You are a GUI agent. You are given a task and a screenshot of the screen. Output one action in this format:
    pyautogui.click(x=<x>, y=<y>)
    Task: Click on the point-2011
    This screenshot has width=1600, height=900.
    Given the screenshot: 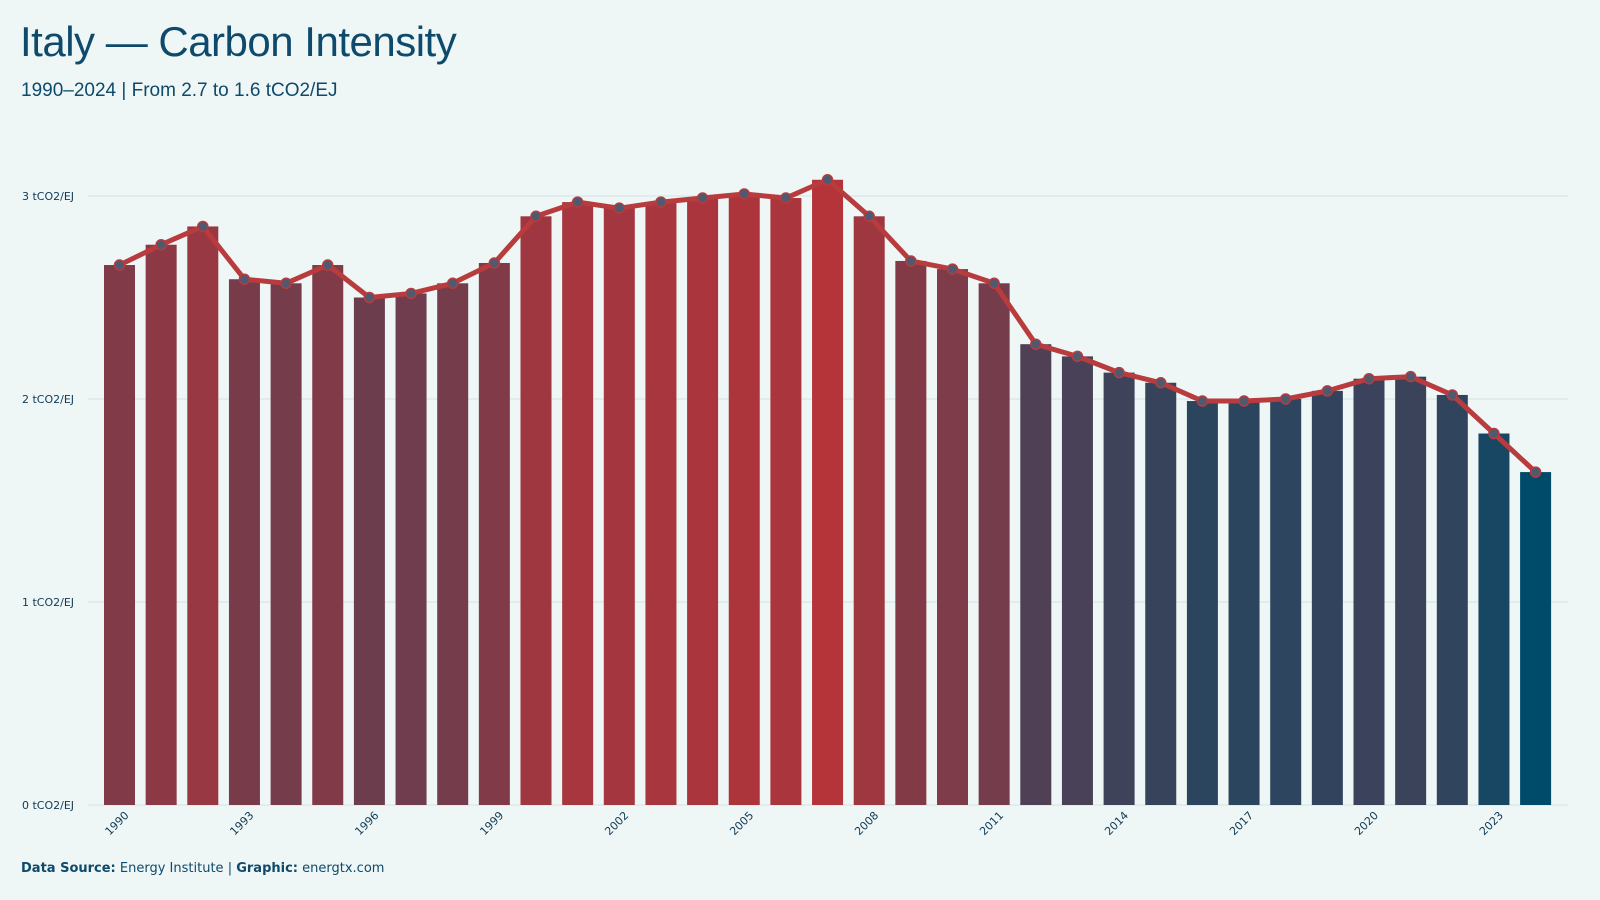 What is the action you would take?
    pyautogui.click(x=994, y=283)
    